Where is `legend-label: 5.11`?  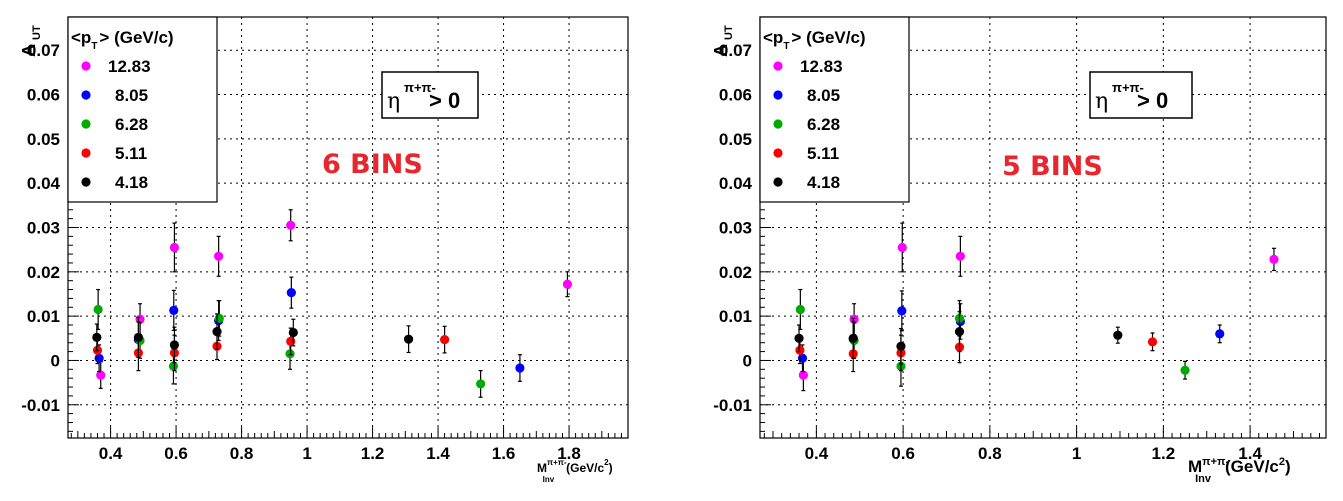
legend-label: 5.11 is located at coordinates (823, 153).